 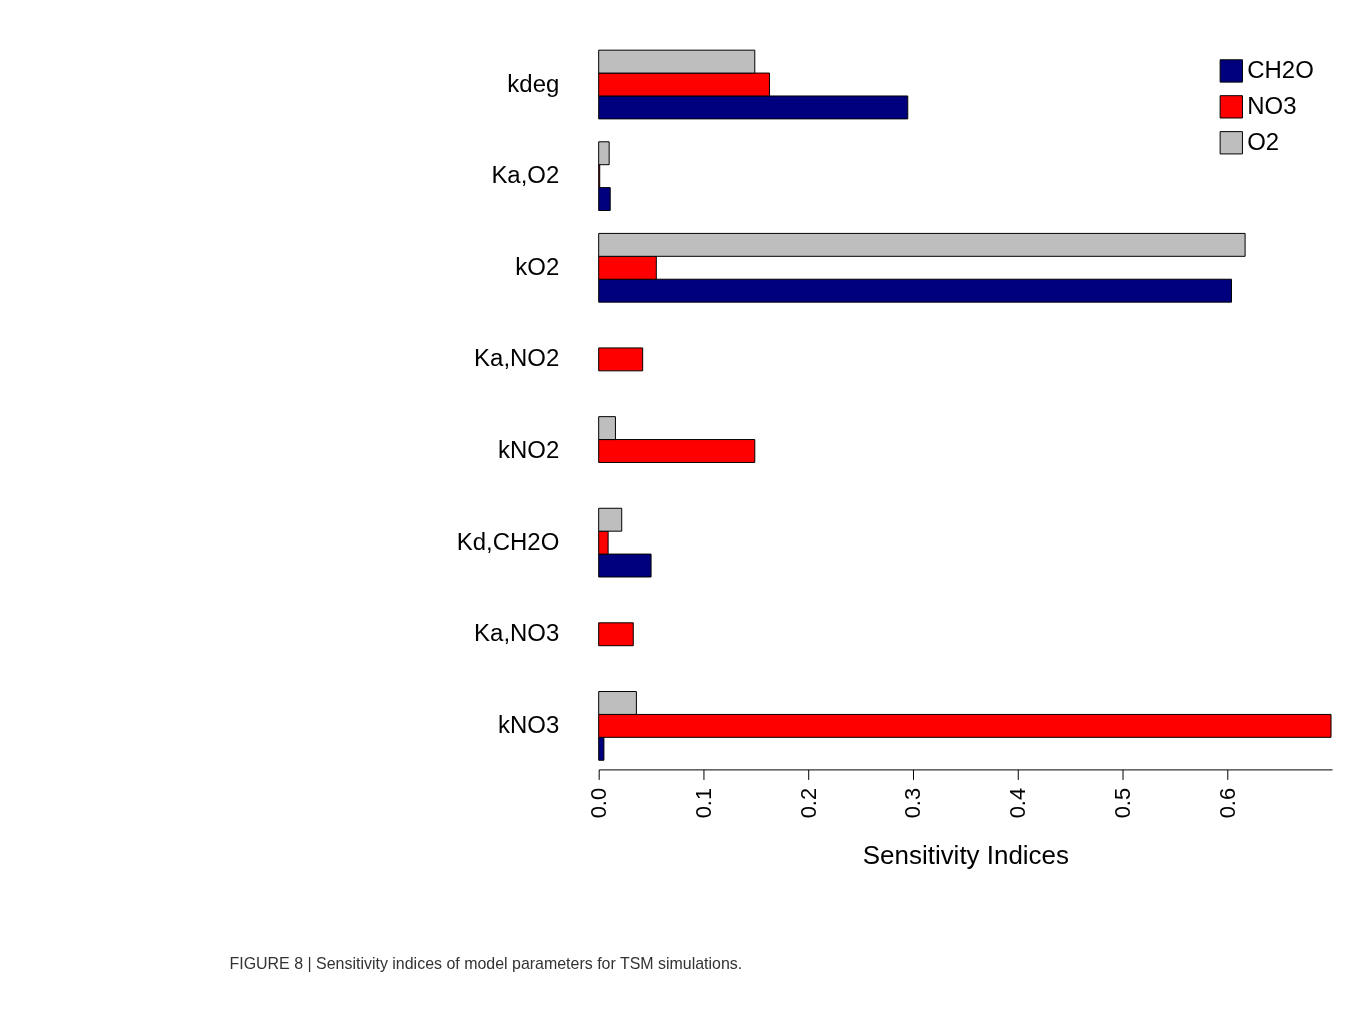 What do you see at coordinates (486, 963) in the screenshot?
I see `caption: FIGURE 8 | Sensitivity indices of model parameters for TSM simulations.` at bounding box center [486, 963].